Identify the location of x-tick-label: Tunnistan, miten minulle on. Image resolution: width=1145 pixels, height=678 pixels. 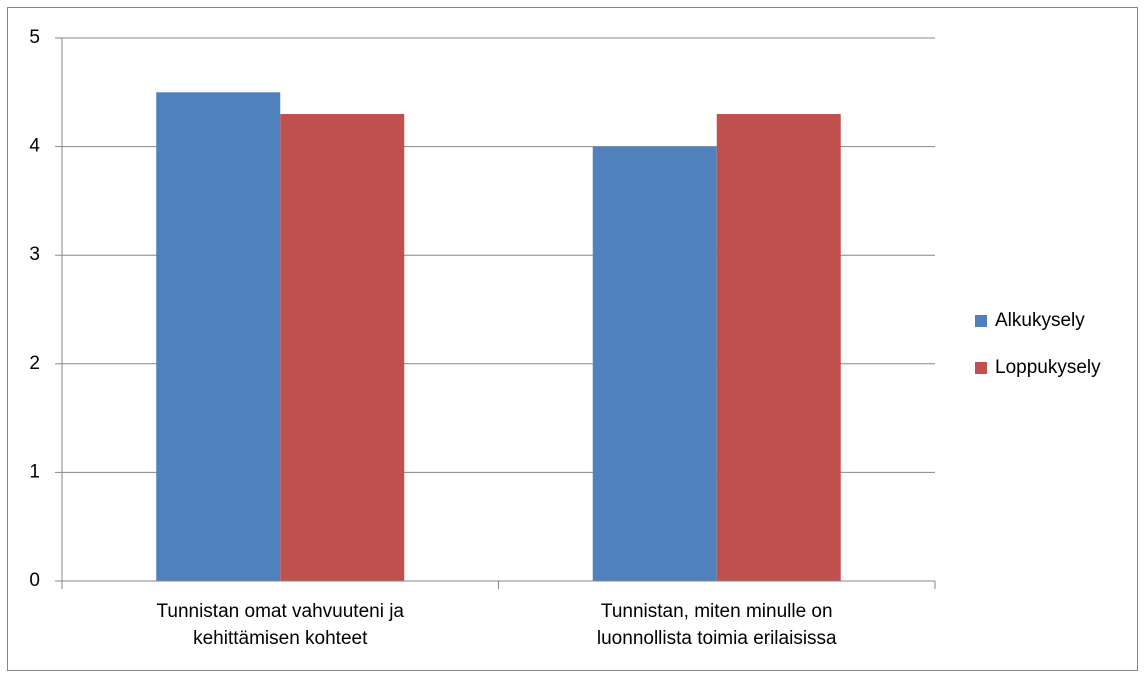
(717, 611).